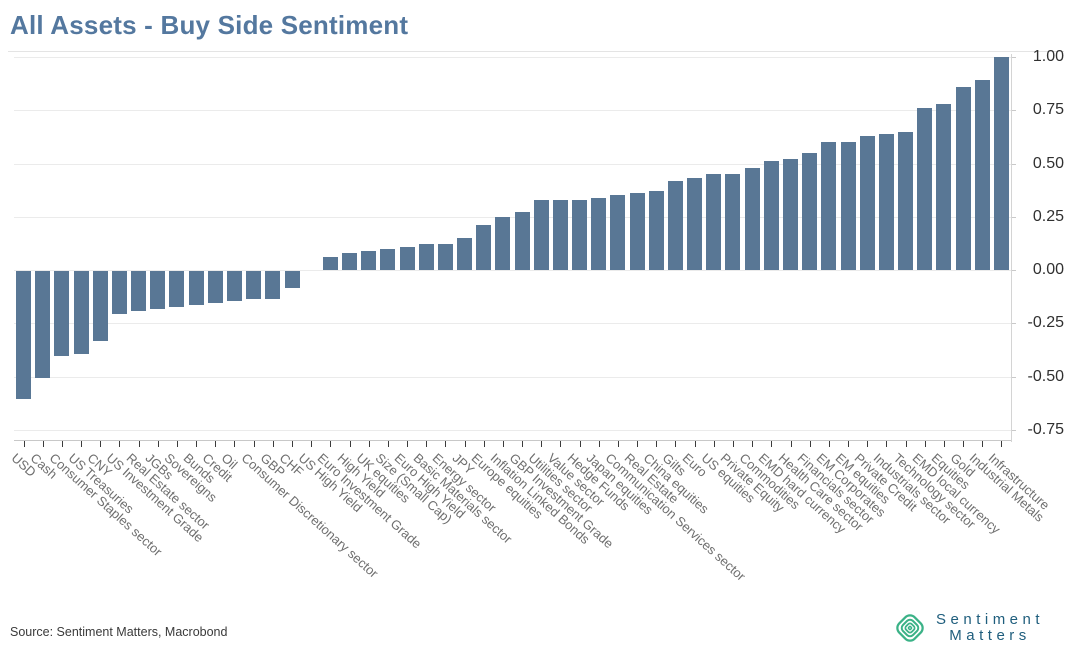 The image size is (1072, 660). Describe the element at coordinates (910, 628) in the screenshot. I see `concentric-diamond-icon` at that location.